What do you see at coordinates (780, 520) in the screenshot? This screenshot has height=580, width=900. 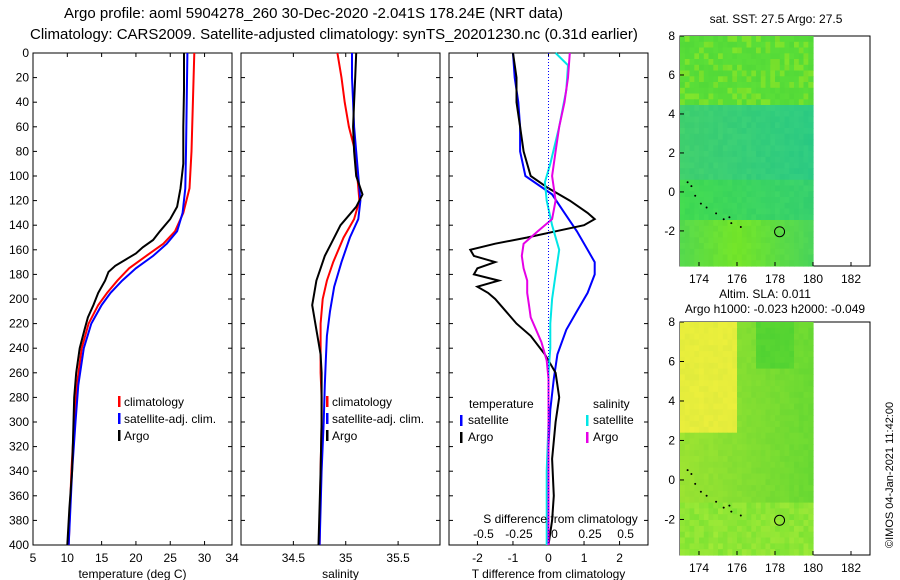 I see `argo-position-marker` at bounding box center [780, 520].